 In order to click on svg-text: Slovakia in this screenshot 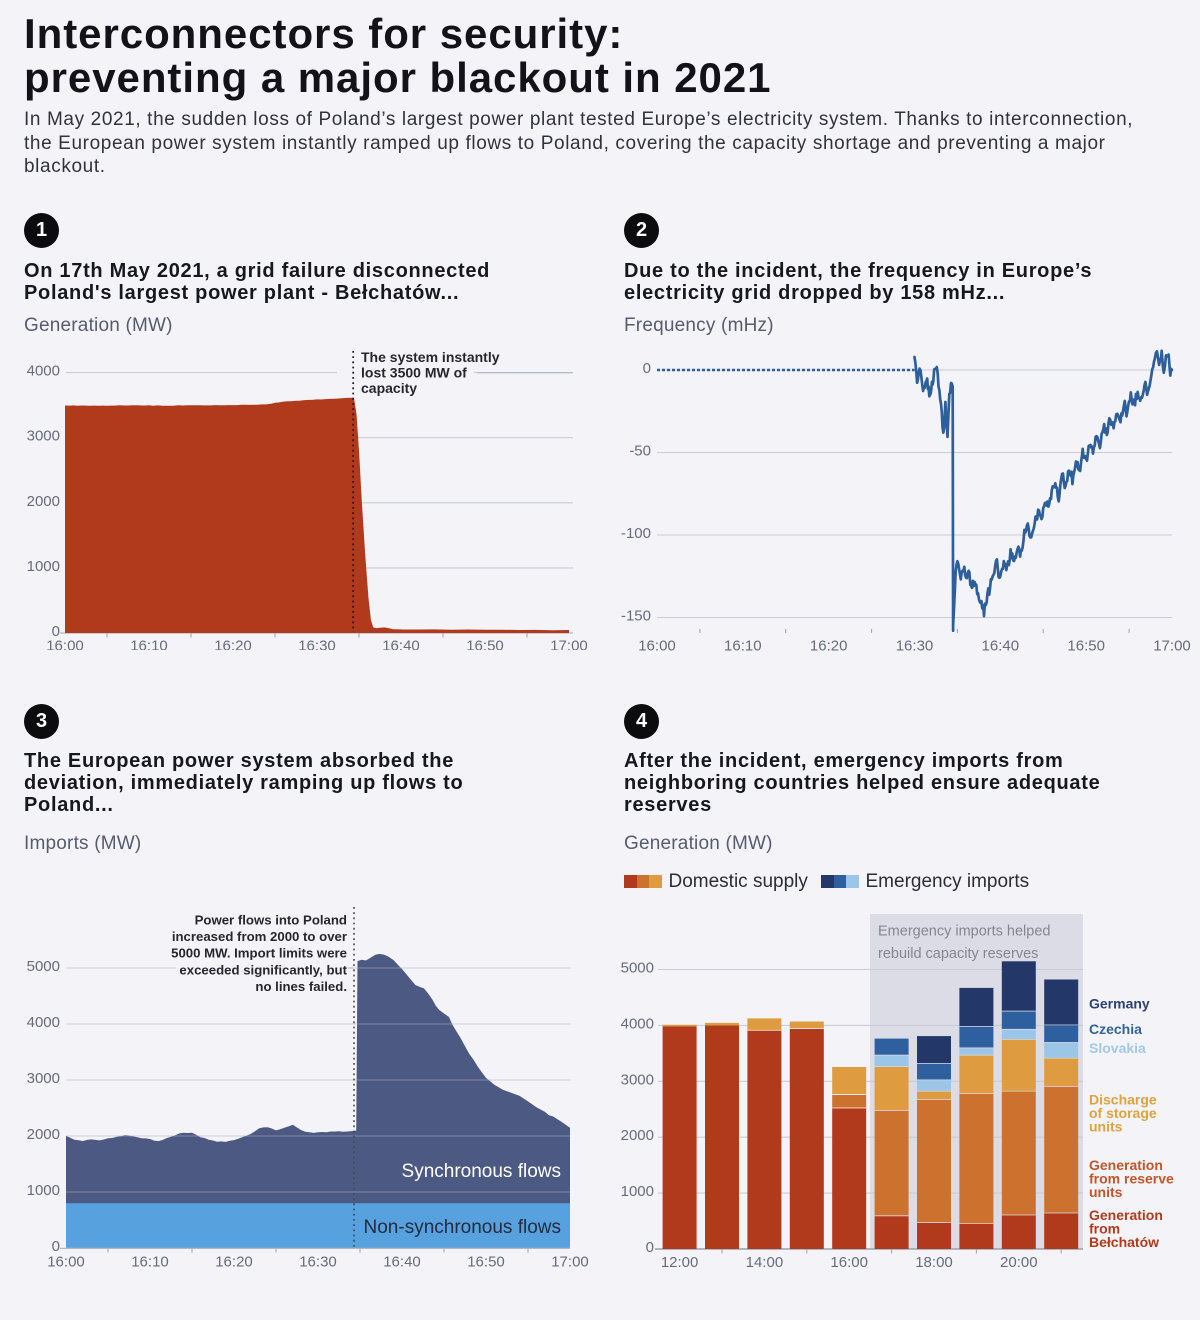, I will do `click(1117, 1048)`.